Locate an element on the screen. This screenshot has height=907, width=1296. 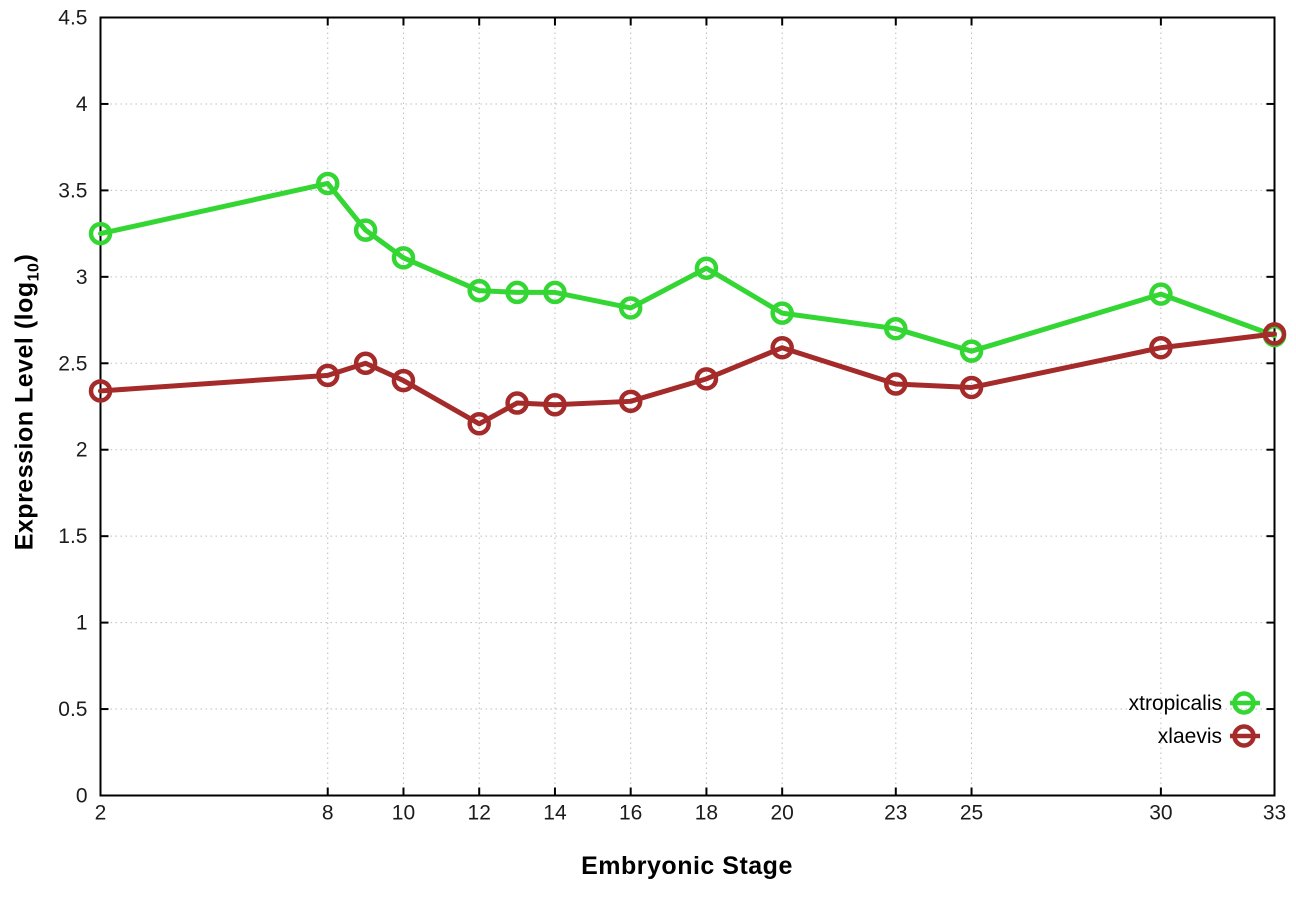
x-axis-title-text: Embryonic Stage is located at coordinates (687, 866).